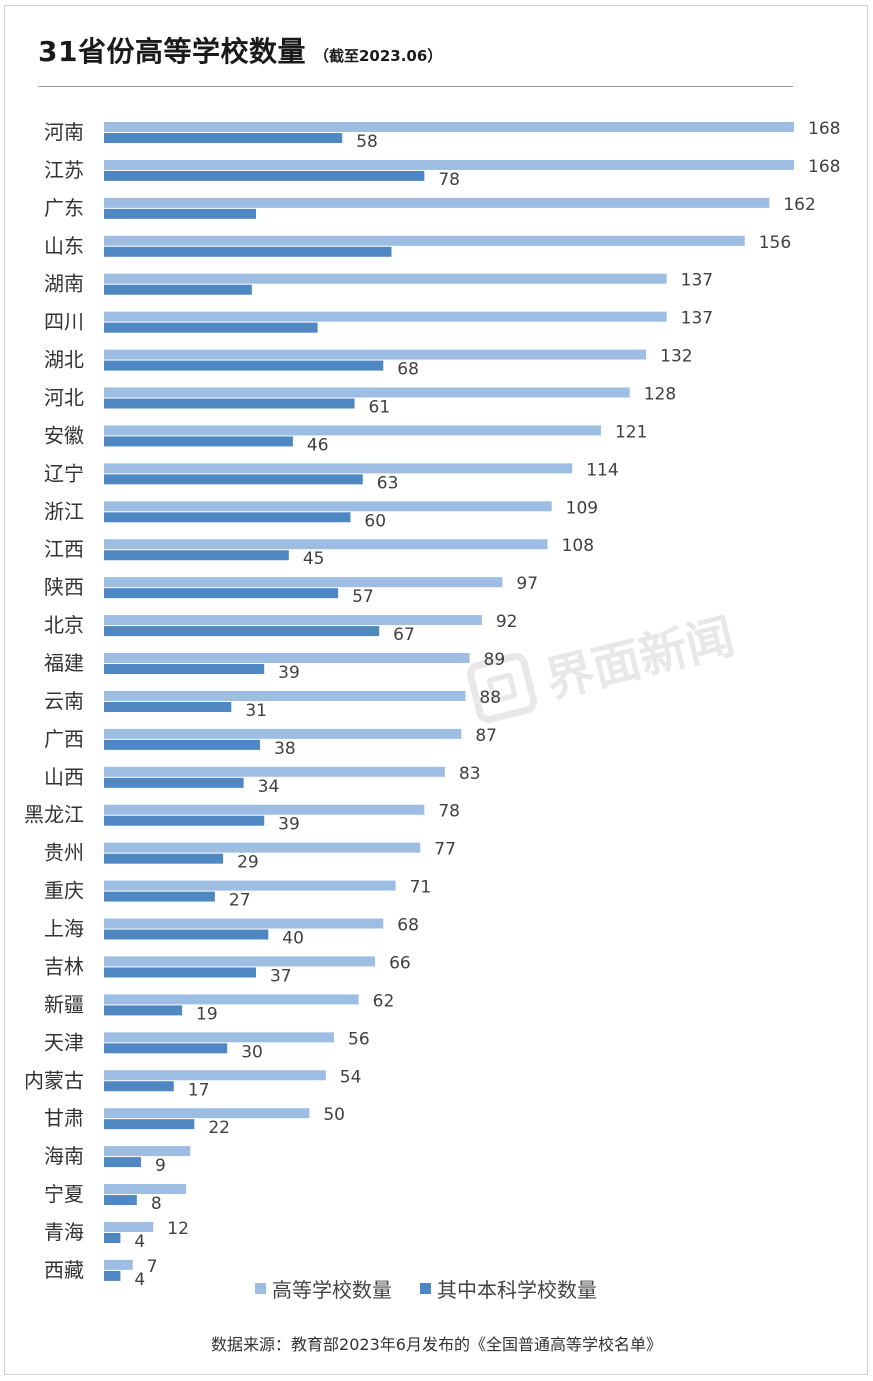 The width and height of the screenshot is (873, 1381). Describe the element at coordinates (64, 549) in the screenshot. I see `category-label-11: 江西` at that location.